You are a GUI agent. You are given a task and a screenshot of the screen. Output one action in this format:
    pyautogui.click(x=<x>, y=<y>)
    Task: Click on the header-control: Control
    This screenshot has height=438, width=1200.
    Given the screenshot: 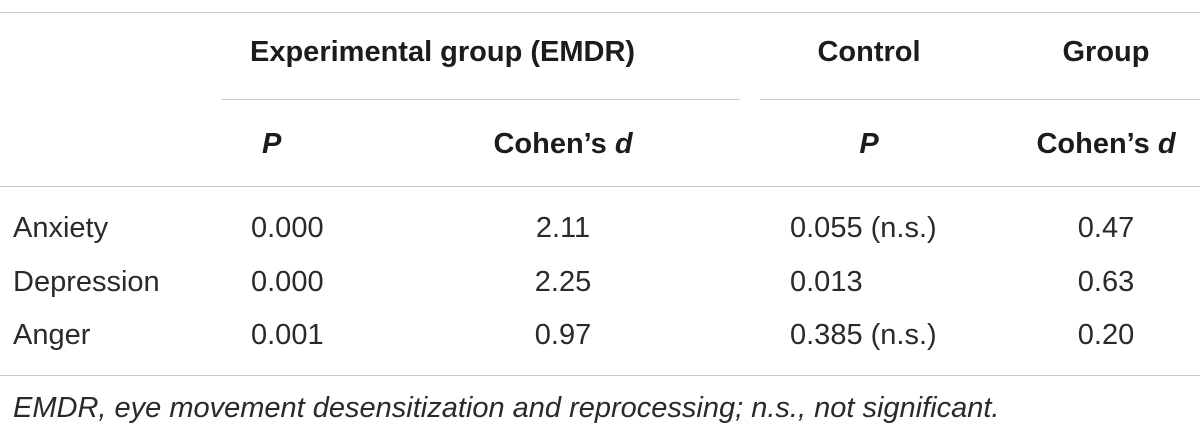 What is the action you would take?
    pyautogui.click(x=869, y=52)
    